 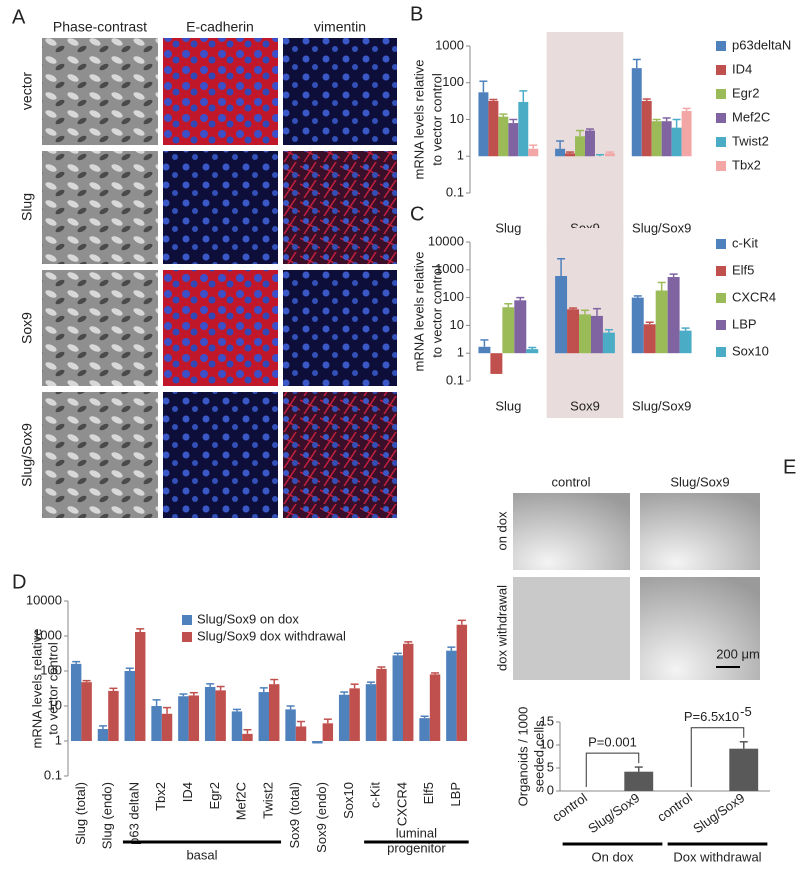 I want to click on x-tick-label: Sox10, so click(x=348, y=800).